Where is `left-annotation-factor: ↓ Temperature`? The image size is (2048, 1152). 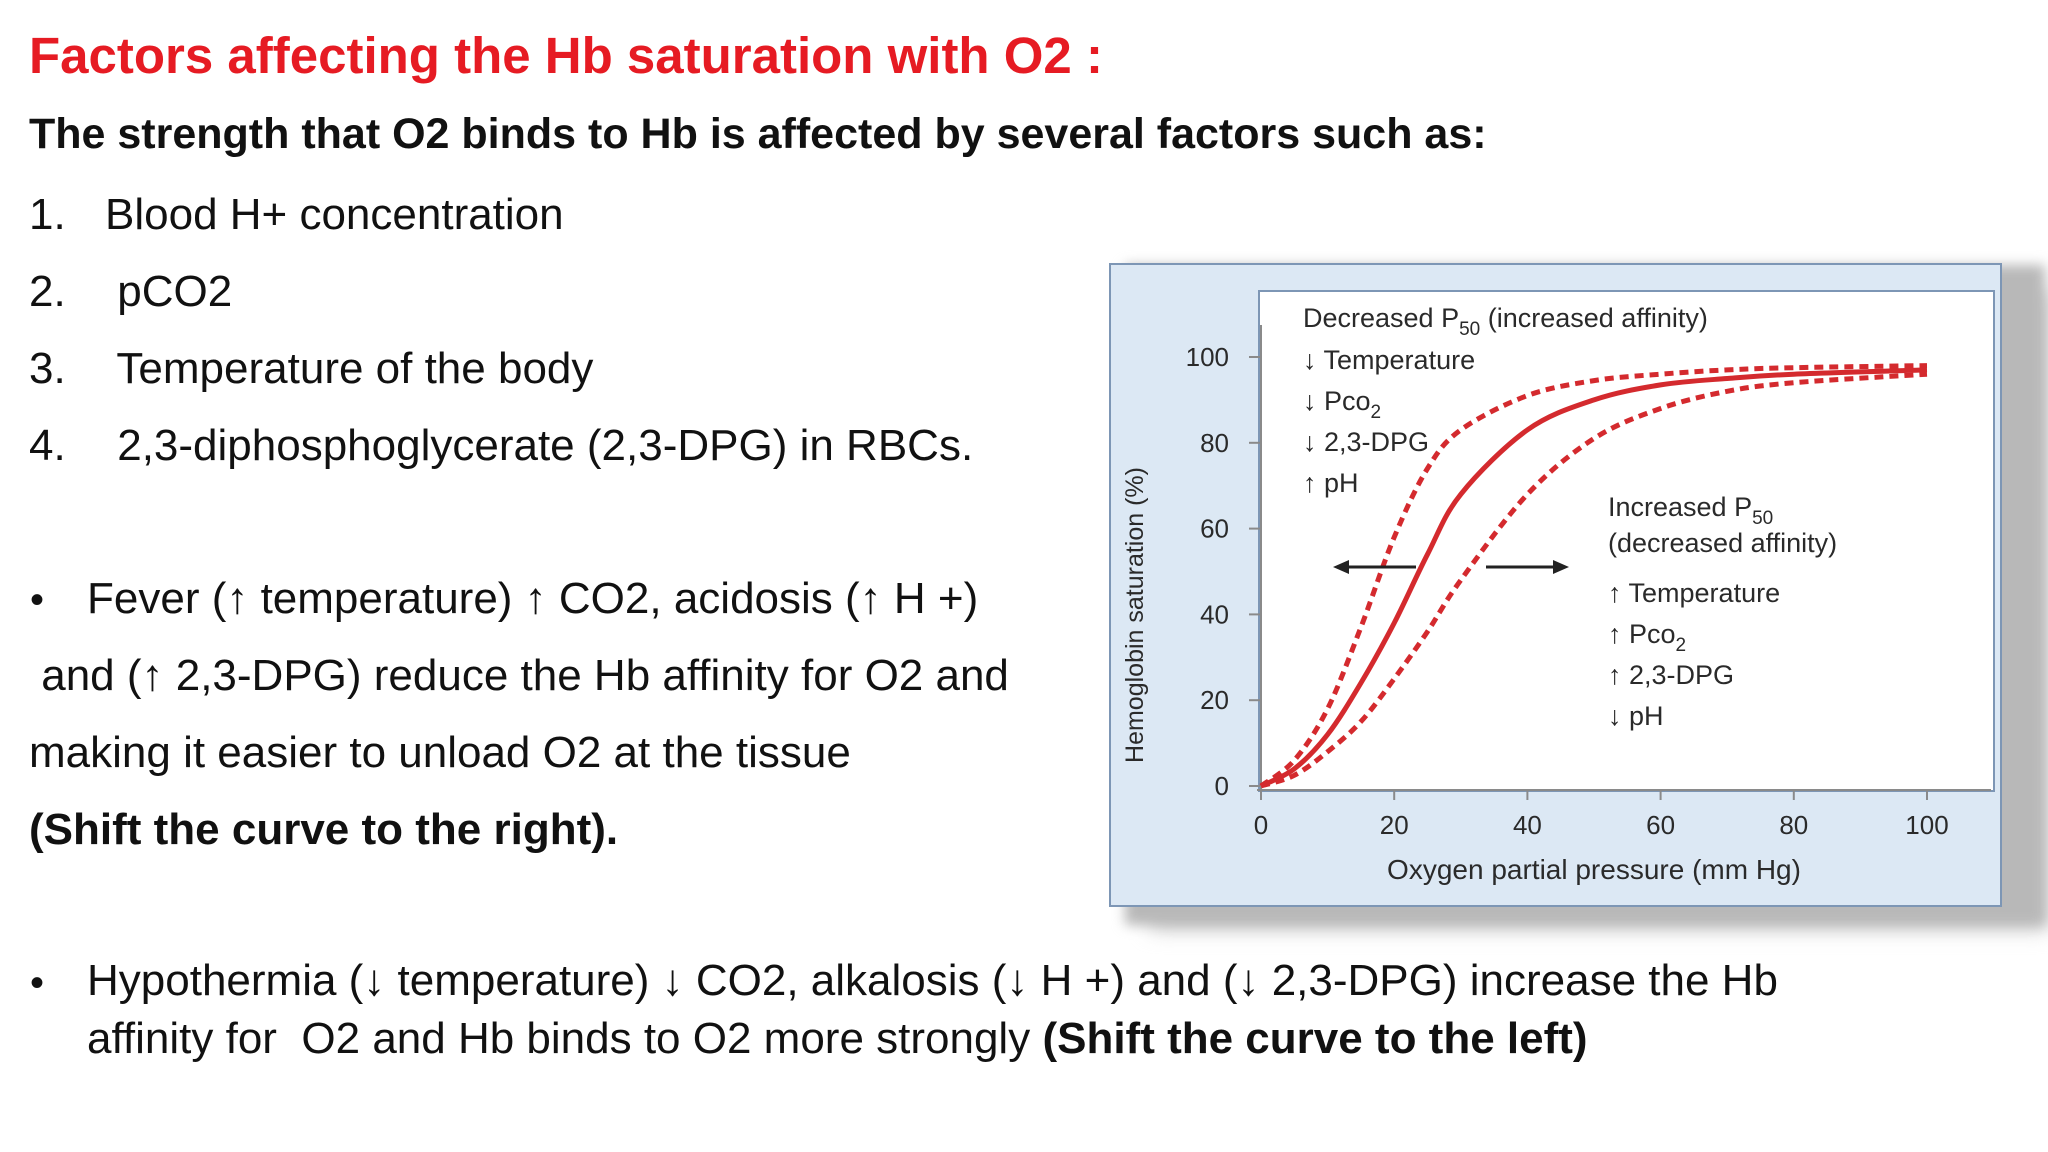 left-annotation-factor: ↓ Temperature is located at coordinates (1389, 360).